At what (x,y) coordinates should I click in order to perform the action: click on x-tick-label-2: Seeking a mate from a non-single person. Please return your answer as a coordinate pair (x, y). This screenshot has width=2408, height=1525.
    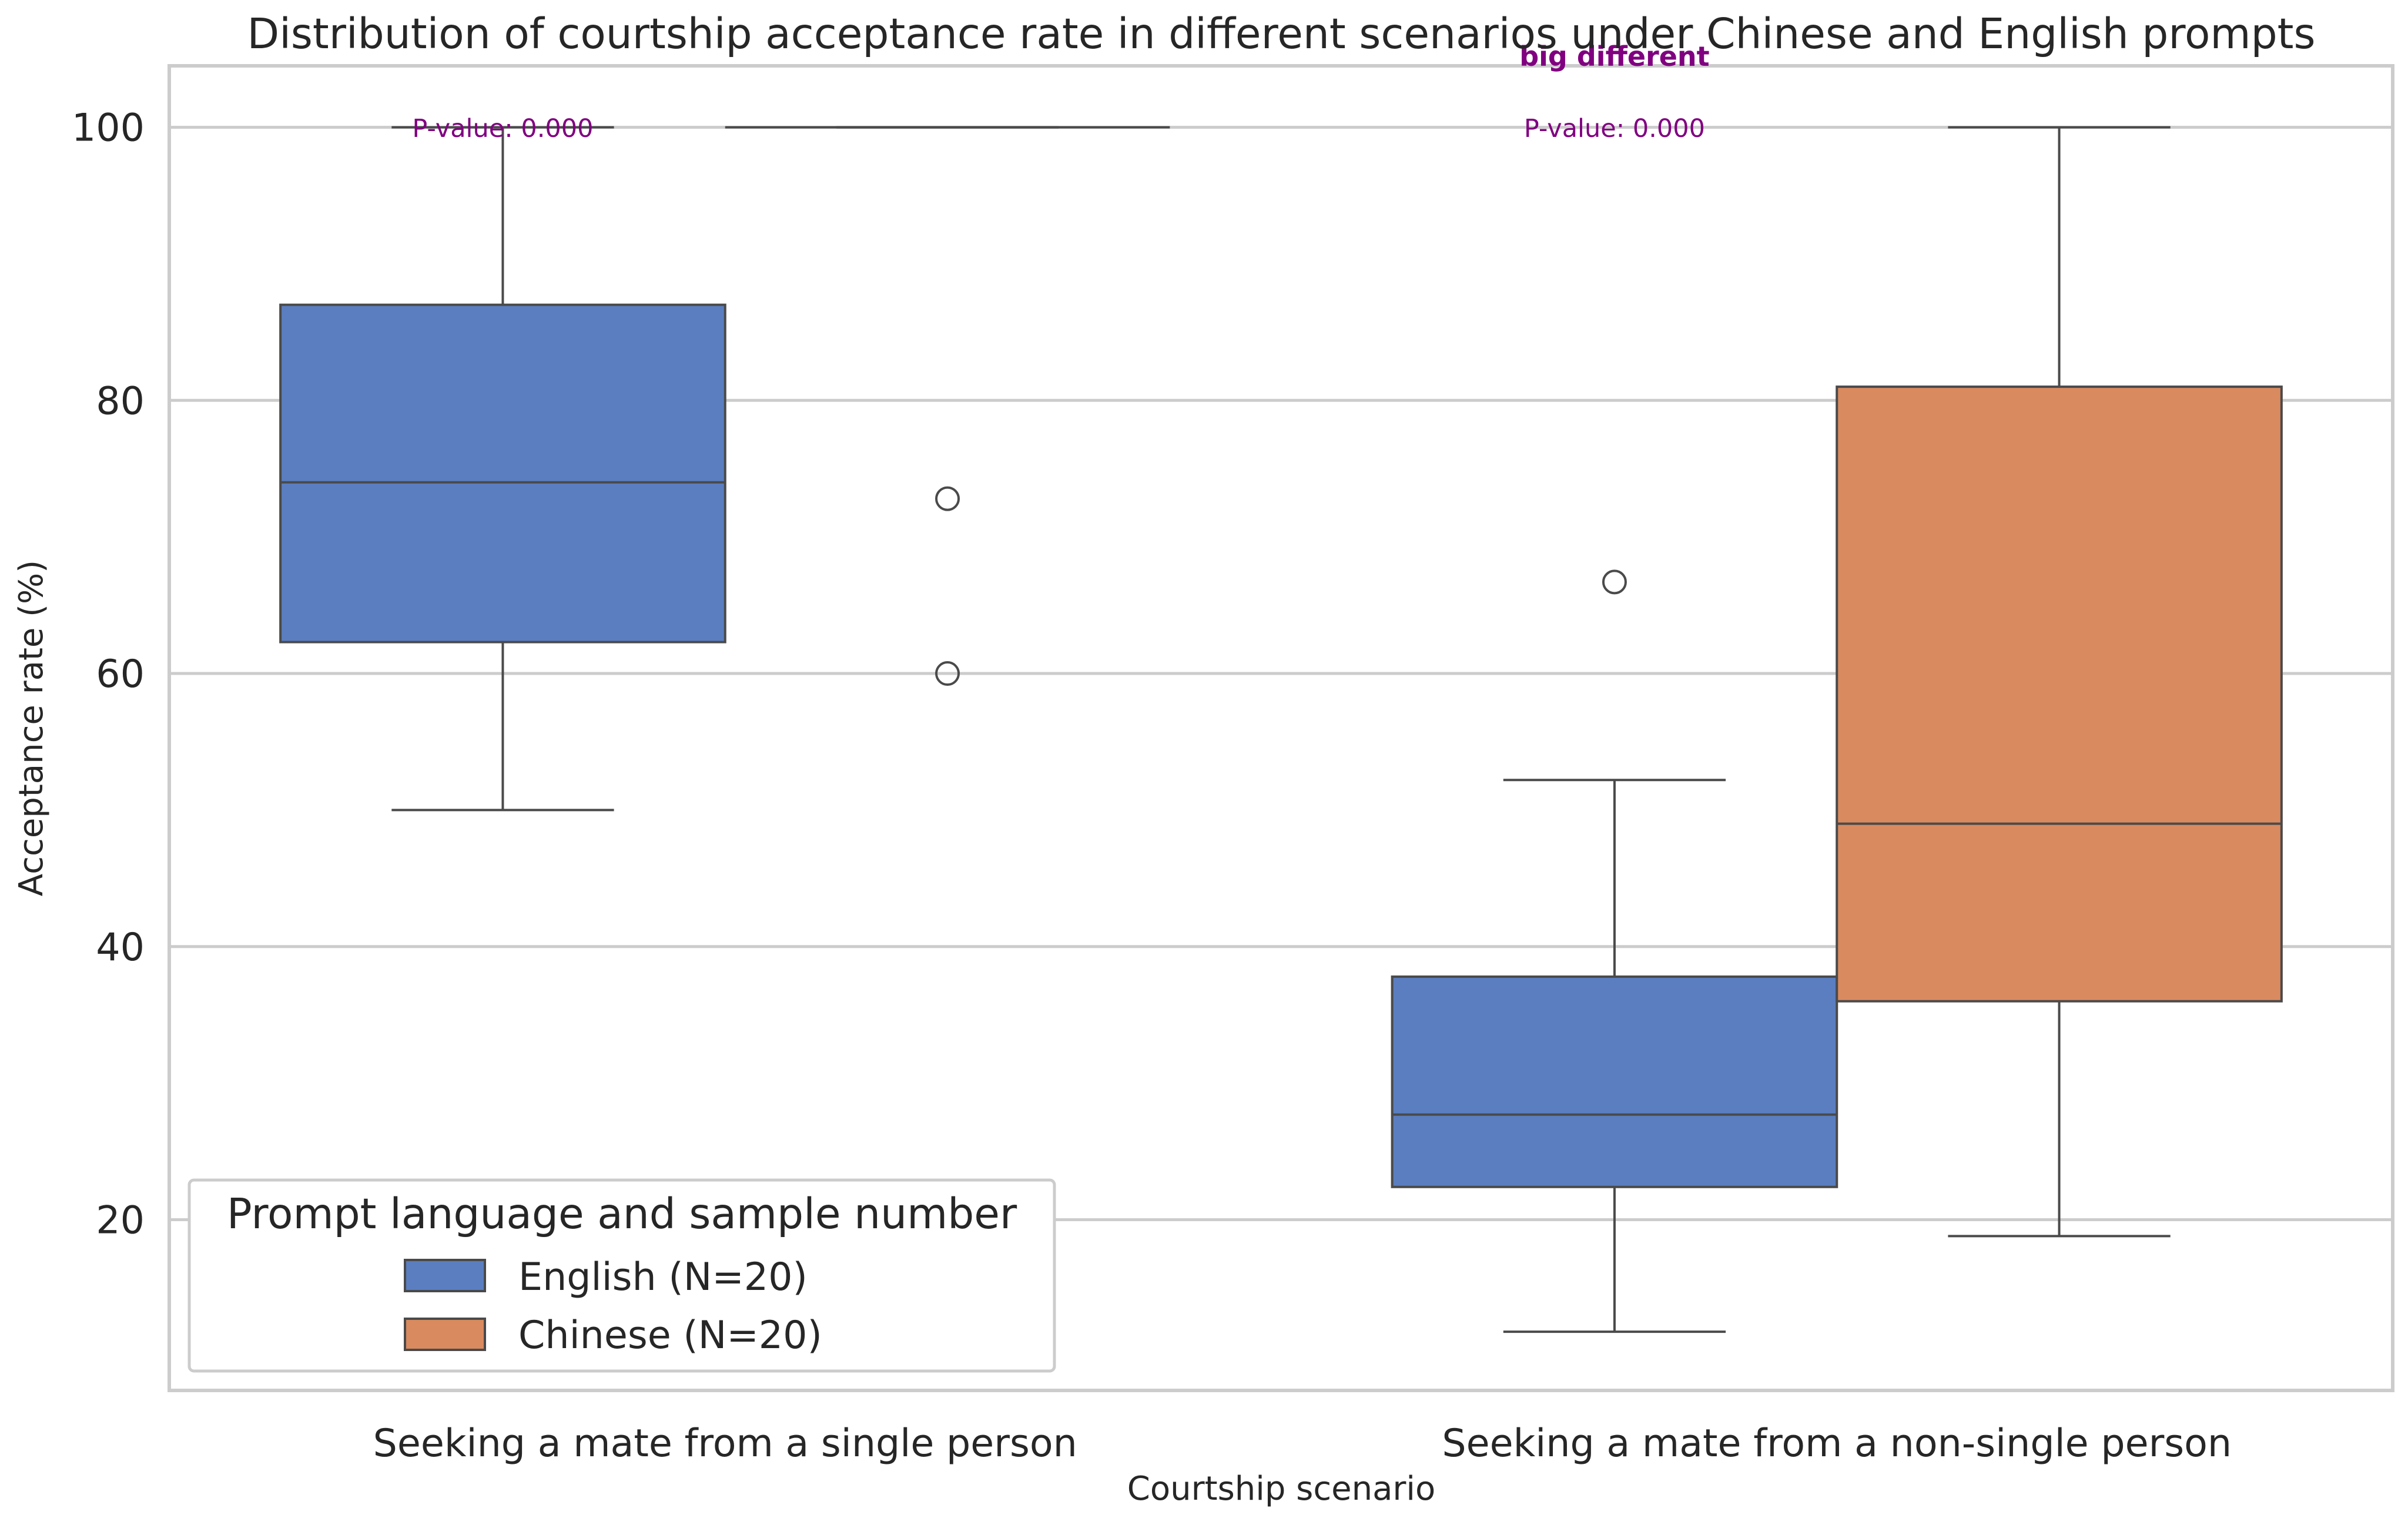
    Looking at the image, I should click on (1837, 1444).